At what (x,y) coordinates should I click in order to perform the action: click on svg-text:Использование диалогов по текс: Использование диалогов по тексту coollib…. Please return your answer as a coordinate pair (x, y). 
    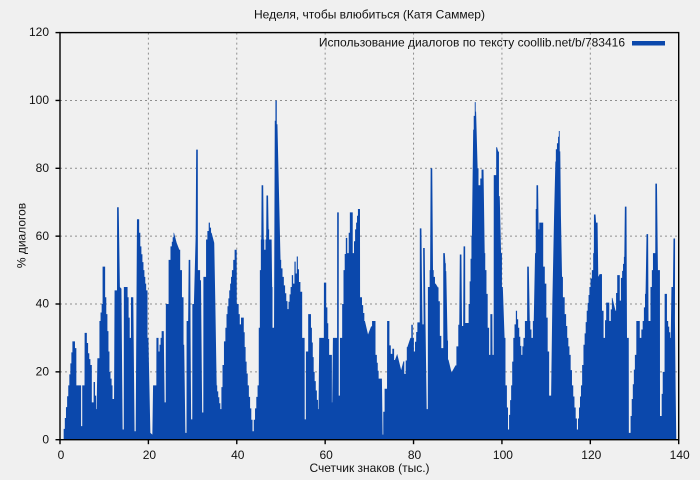
    Looking at the image, I should click on (472, 43).